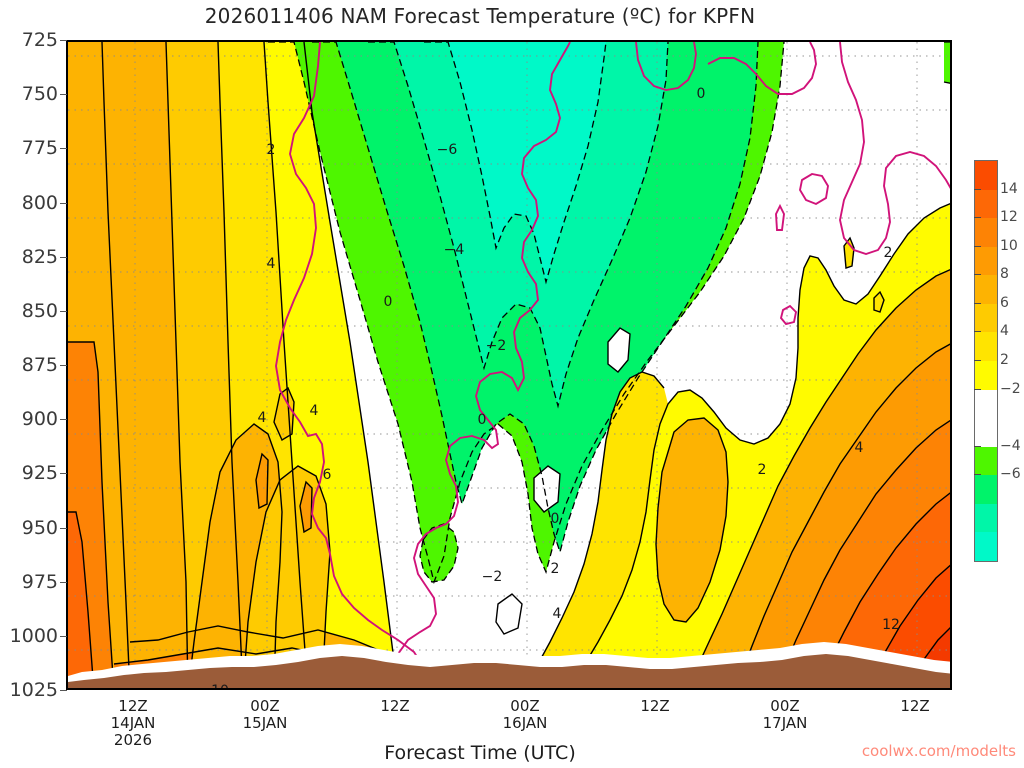  Describe the element at coordinates (133, 740) in the screenshot. I see `x-tick-year: 2026` at that location.